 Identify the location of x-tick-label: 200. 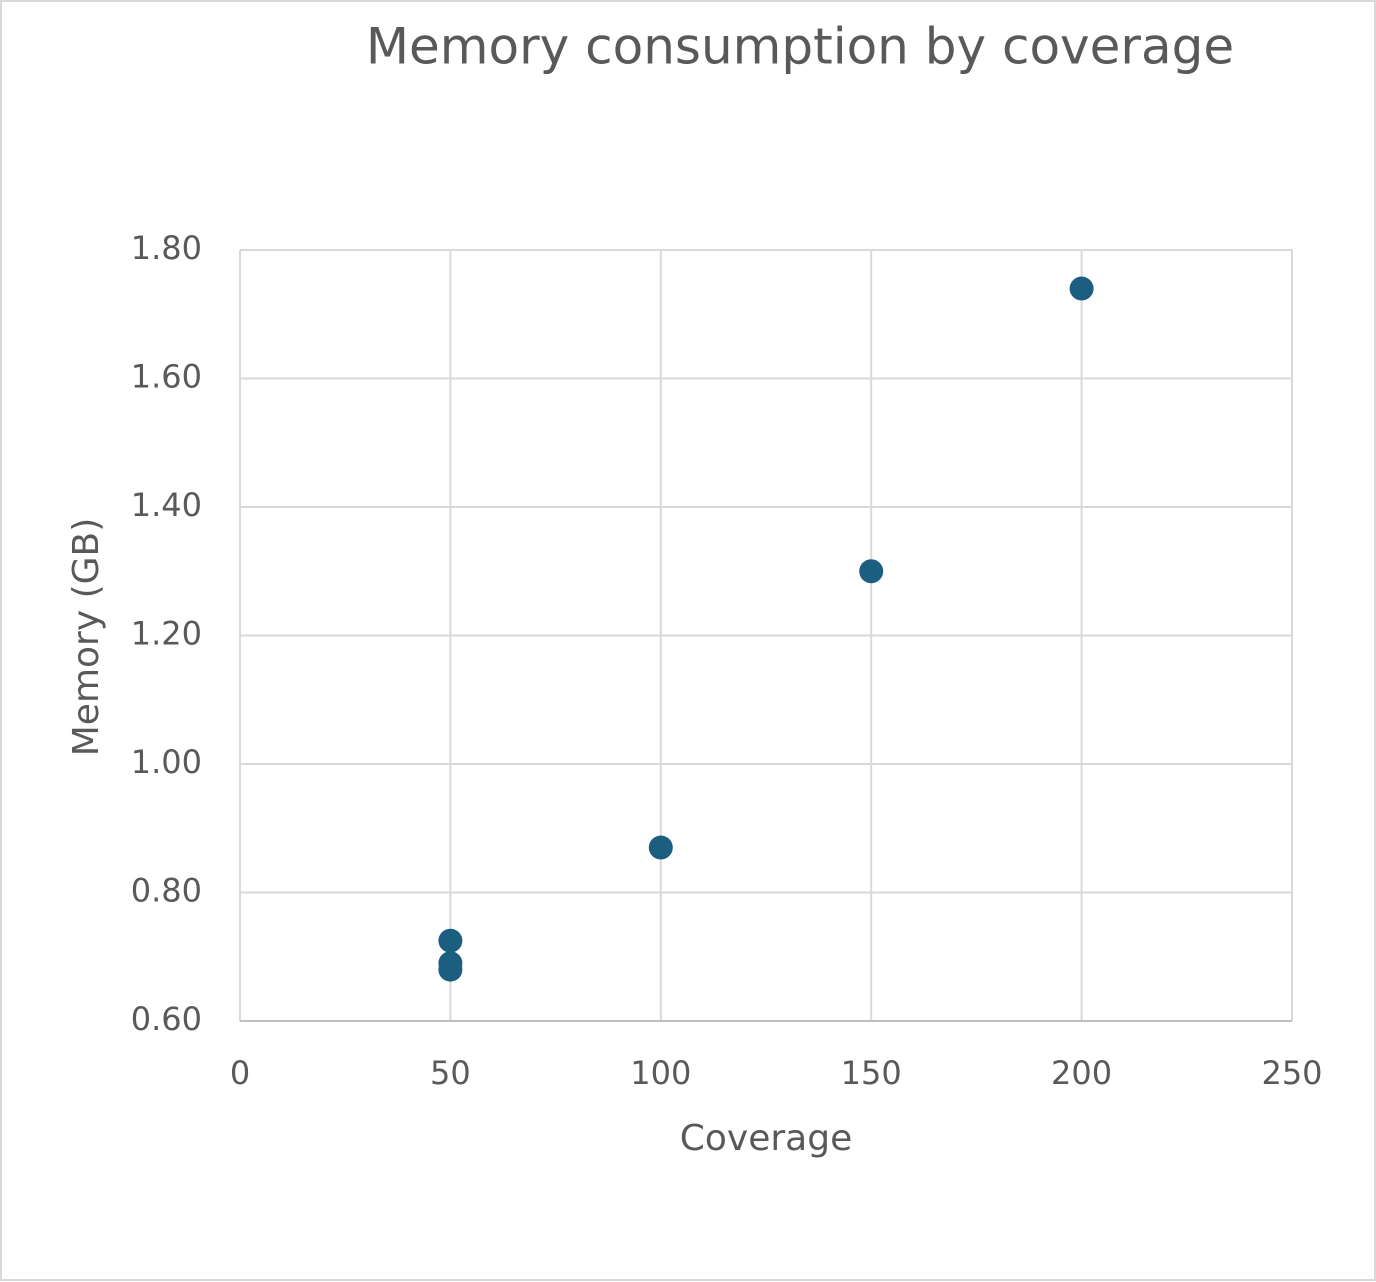
(1081, 1073).